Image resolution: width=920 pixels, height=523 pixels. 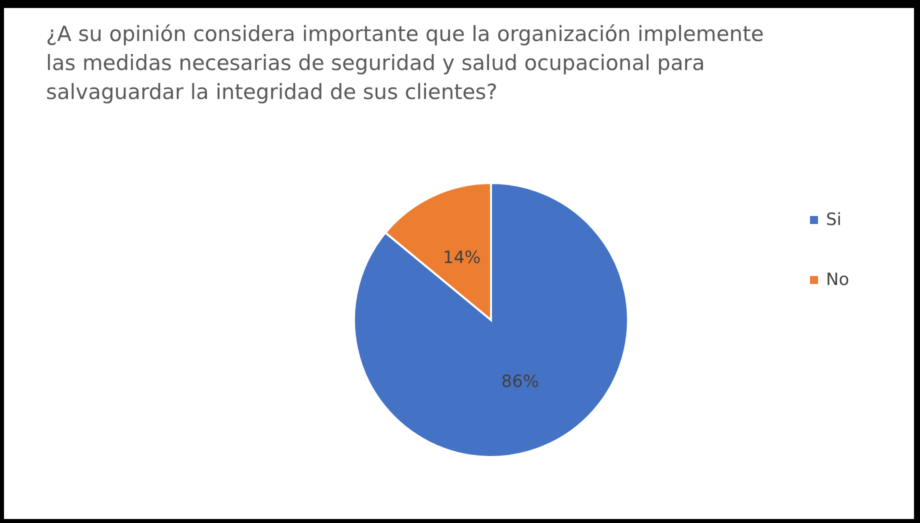 What do you see at coordinates (838, 280) in the screenshot?
I see `legend-label: No` at bounding box center [838, 280].